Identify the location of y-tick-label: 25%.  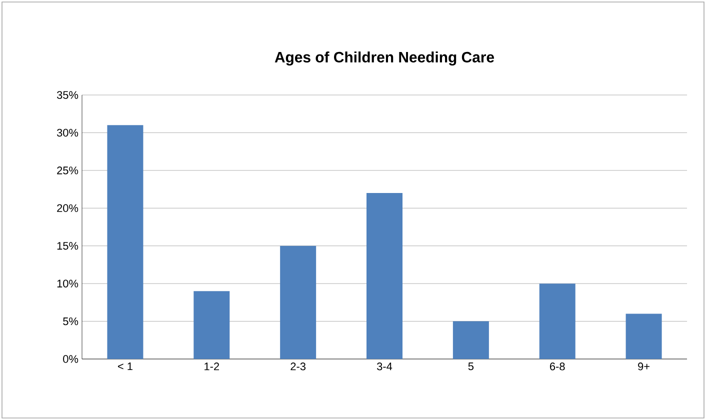
(67, 170).